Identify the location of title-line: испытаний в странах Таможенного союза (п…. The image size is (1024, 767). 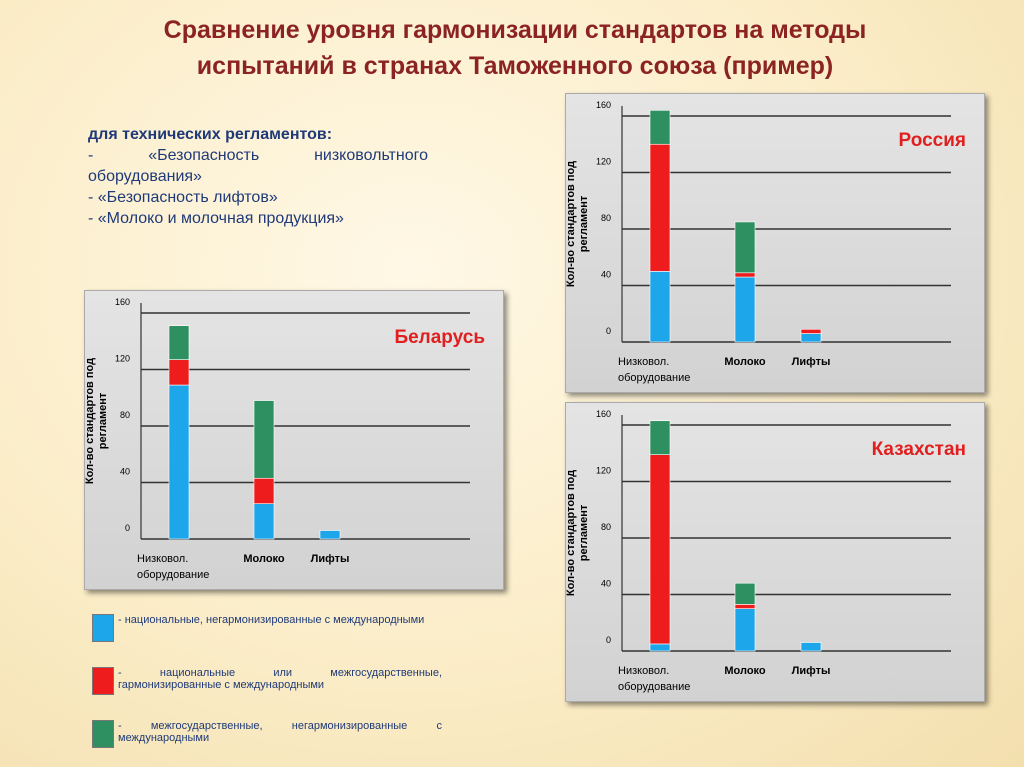
(515, 66).